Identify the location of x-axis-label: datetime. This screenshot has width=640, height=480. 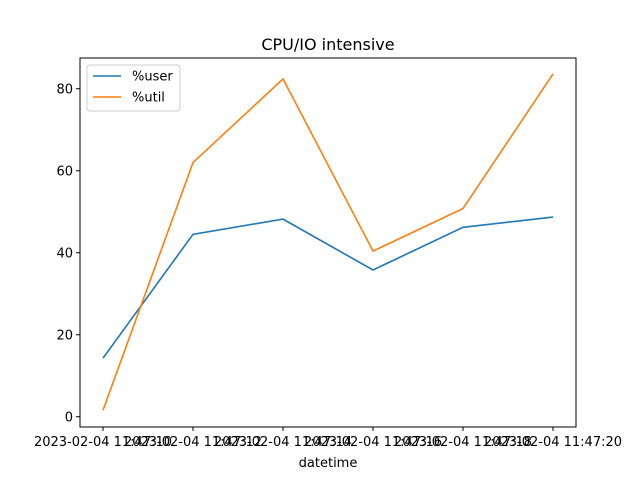
(328, 463).